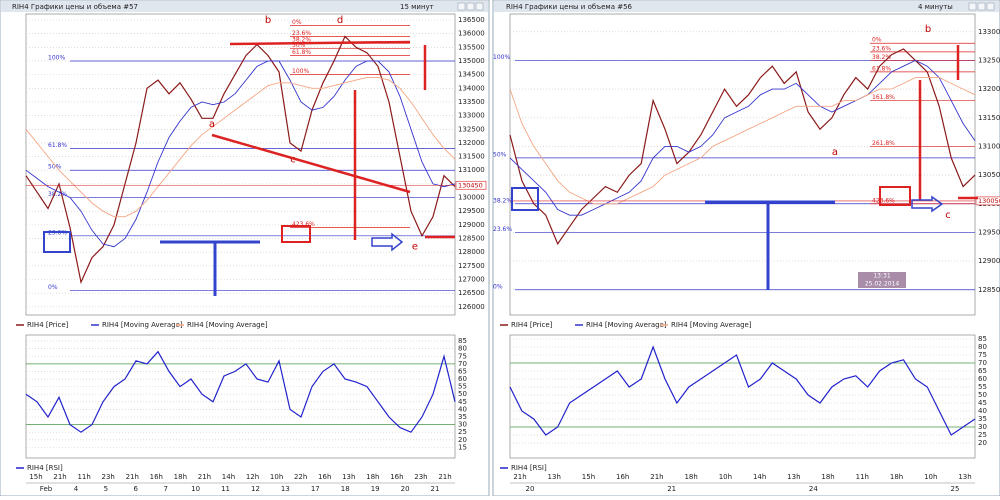 This screenshot has height=500, width=1000. What do you see at coordinates (813, 489) in the screenshot?
I see `x-sub-label: 24` at bounding box center [813, 489].